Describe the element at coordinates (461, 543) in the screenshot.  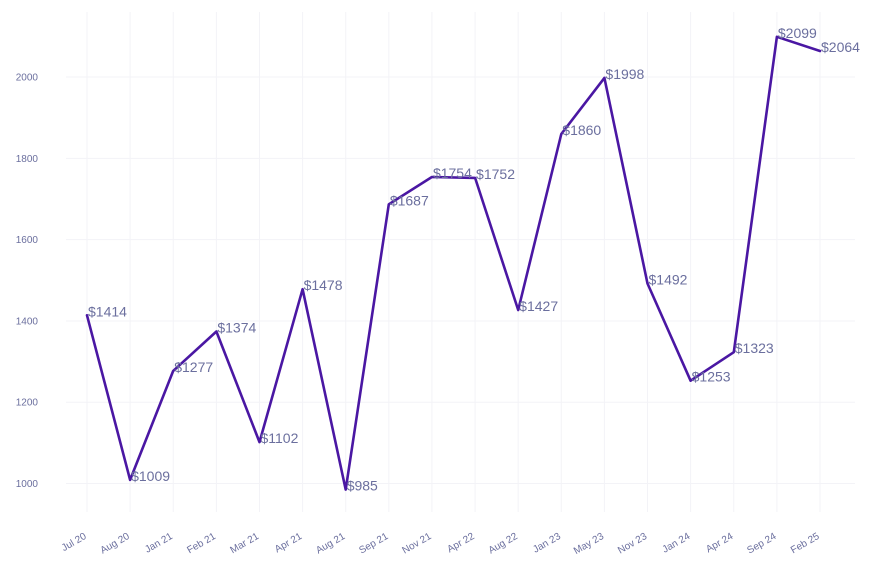
I see `x-tick-label: Apr 22` at that location.